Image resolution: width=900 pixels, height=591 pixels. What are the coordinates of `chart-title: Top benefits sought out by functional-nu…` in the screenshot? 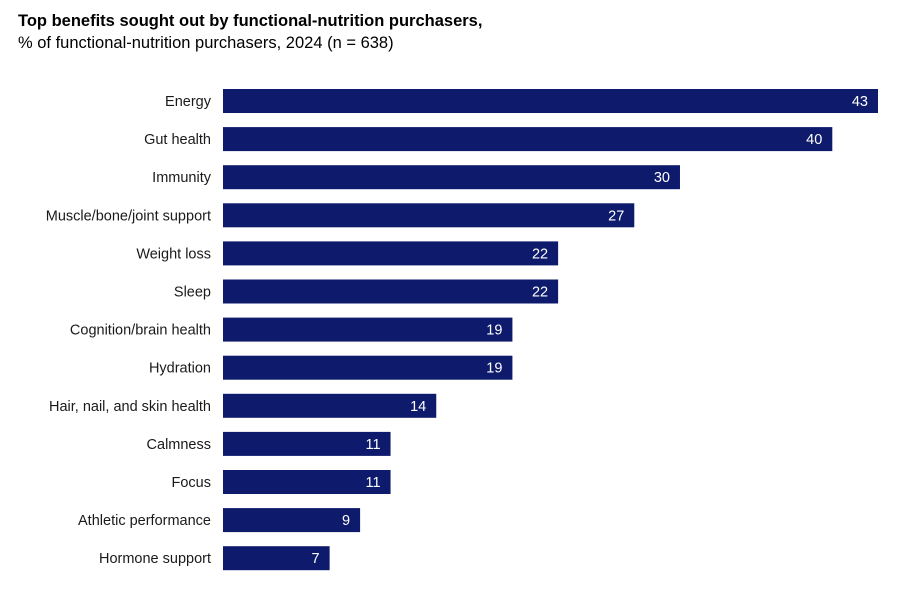 It's located at (250, 21).